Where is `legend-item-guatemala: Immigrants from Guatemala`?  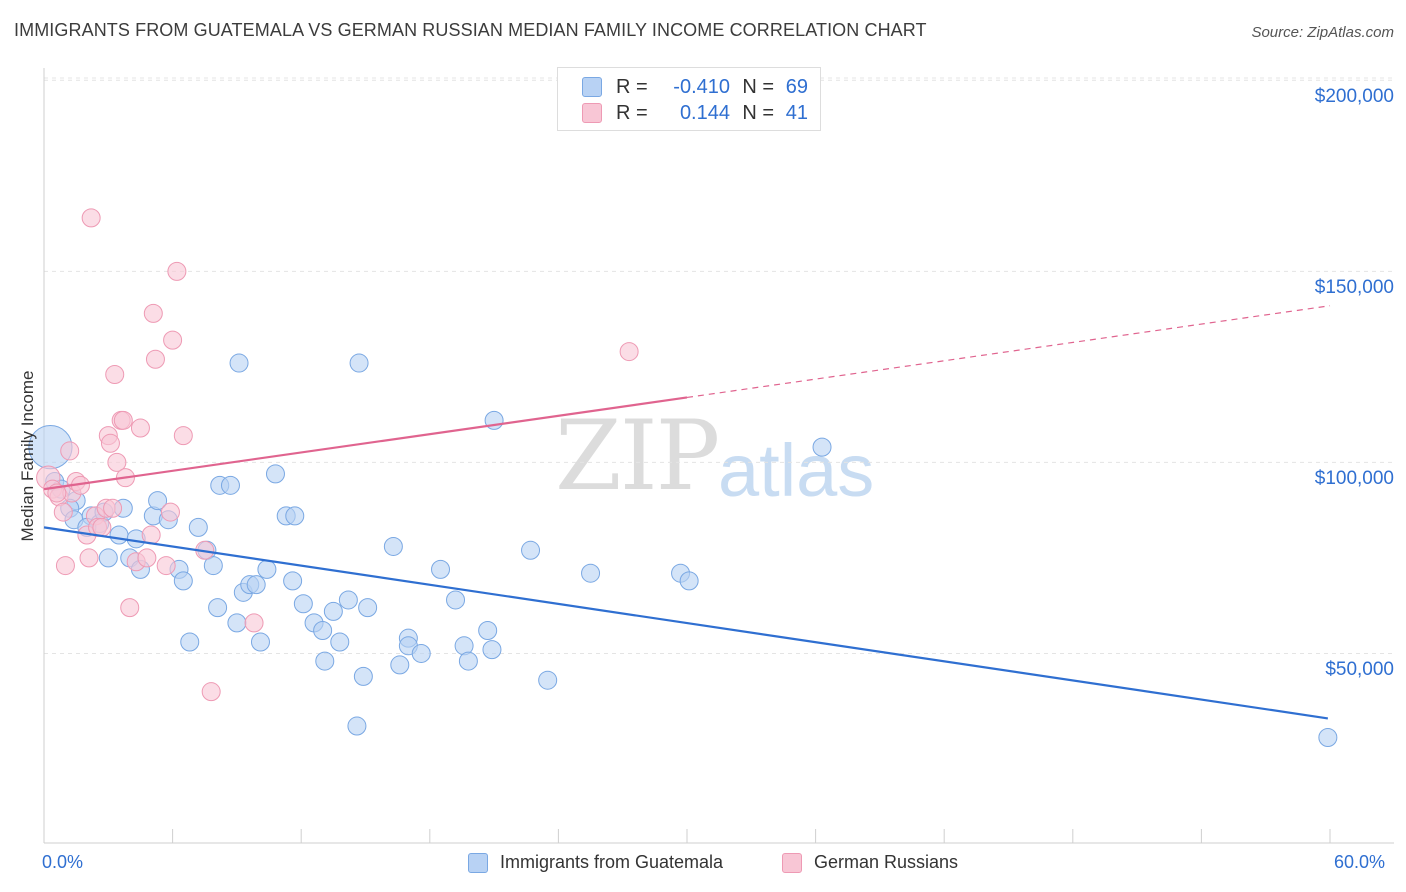
legend-item-guatemala: Immigrants from Guatemala is located at coordinates (595, 862).